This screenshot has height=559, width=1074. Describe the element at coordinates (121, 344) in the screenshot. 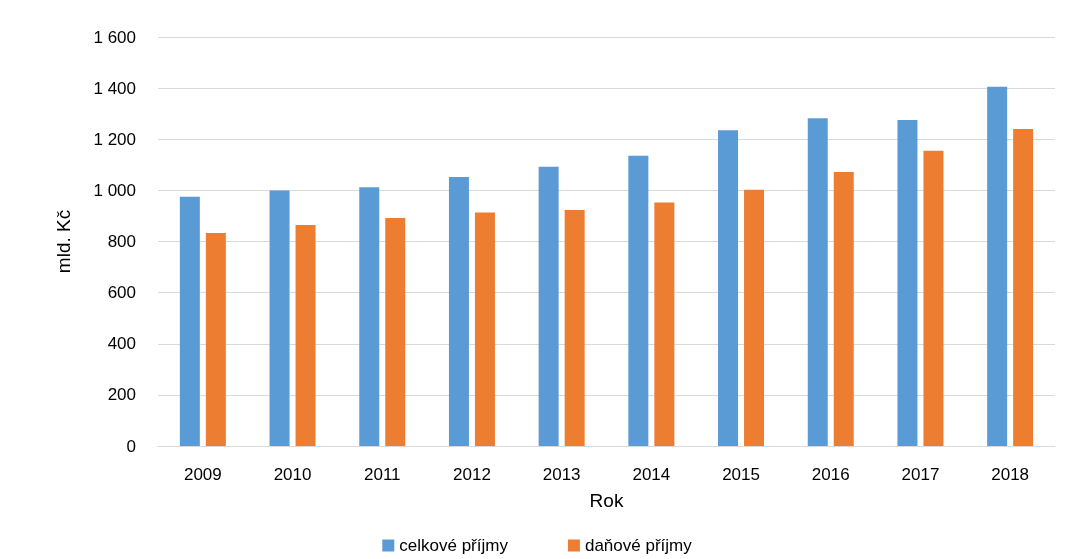

I see `y-tick-label: 400` at that location.